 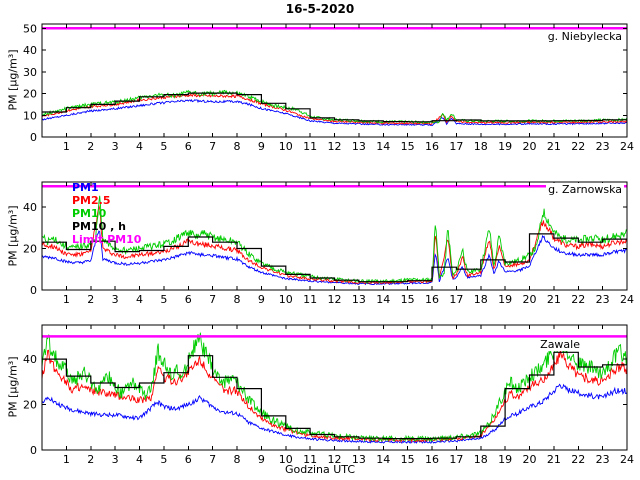 I want to click on legend-item-limit: Limit PM10, so click(x=107, y=239).